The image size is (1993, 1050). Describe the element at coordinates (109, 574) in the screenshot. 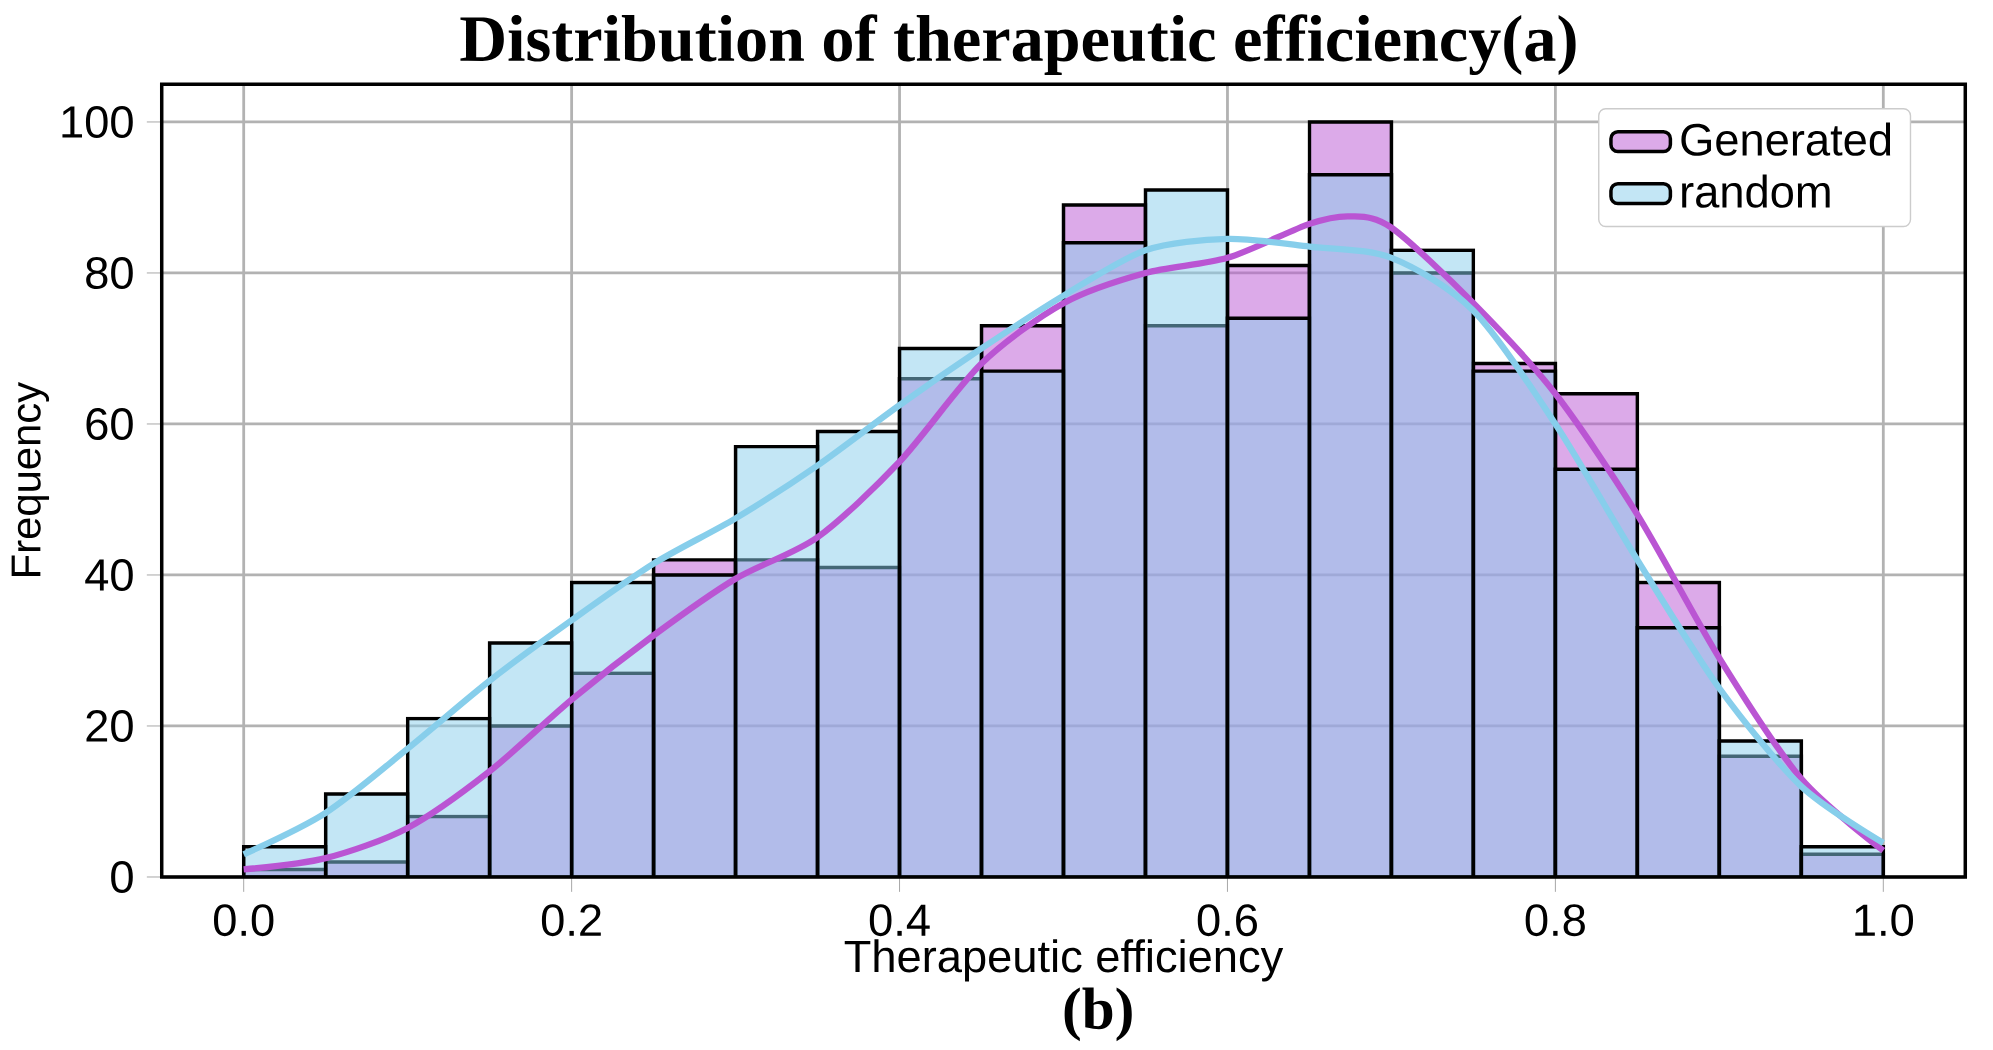

I see `y-tick-label: 40` at that location.